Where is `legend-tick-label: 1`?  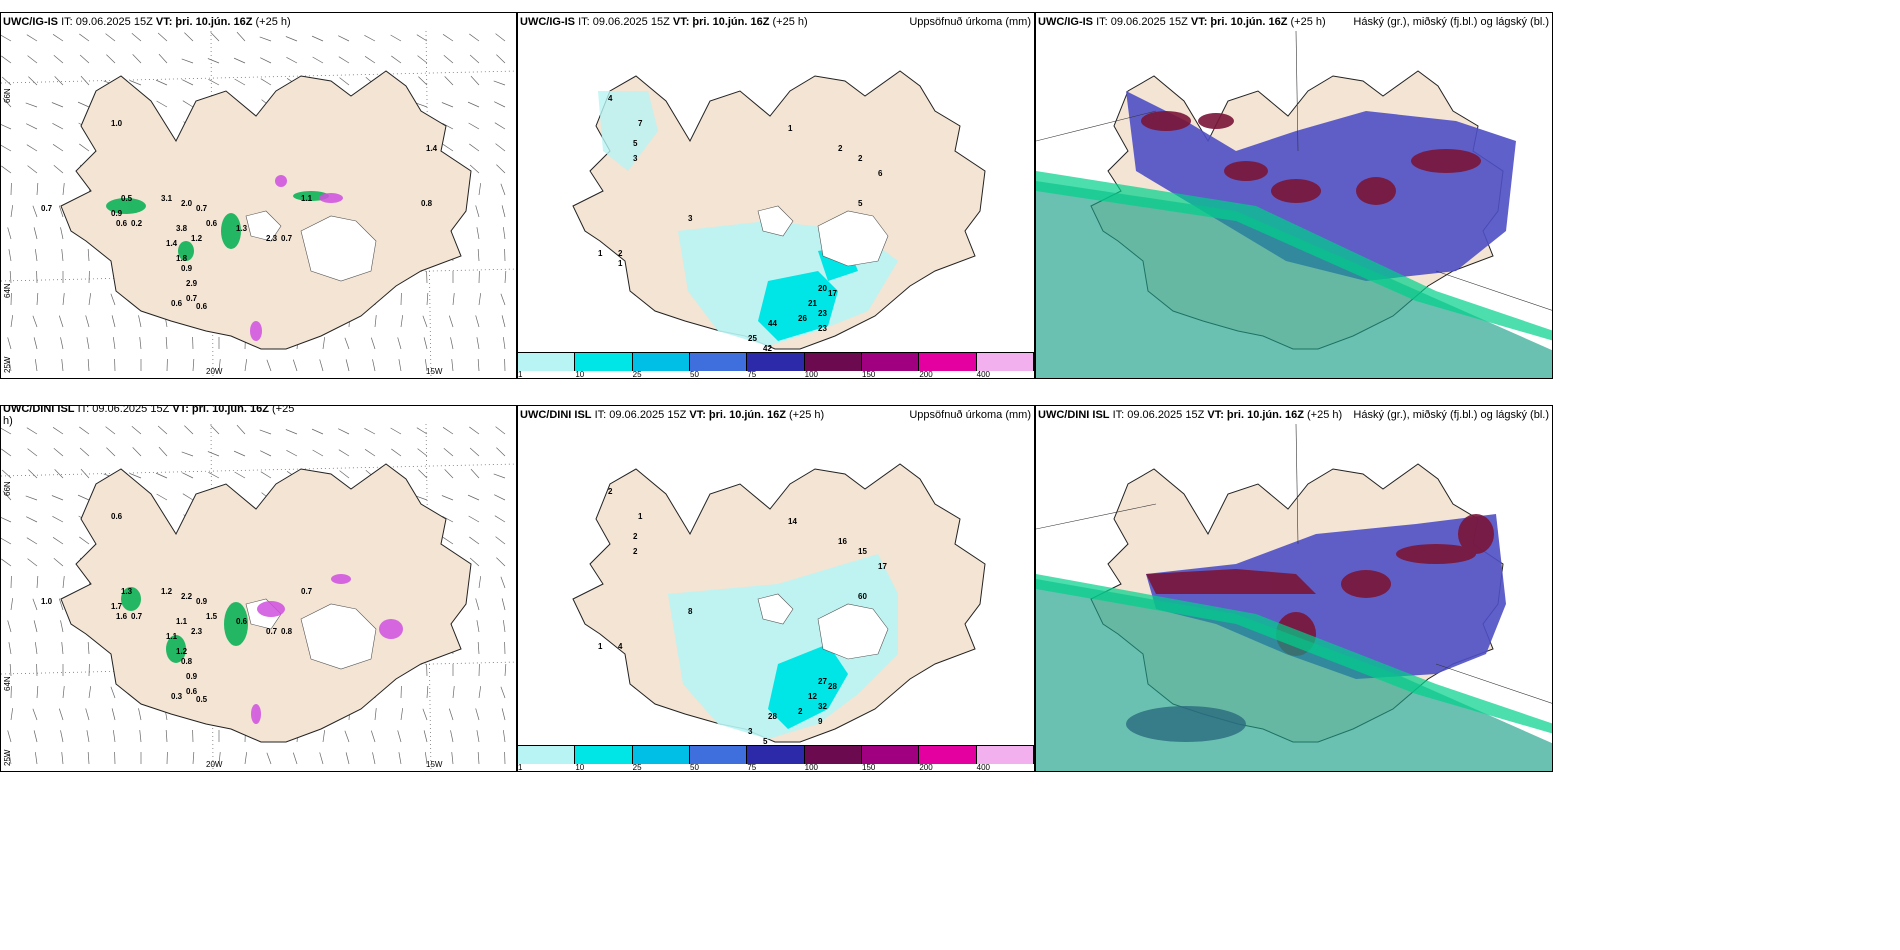
legend-tick-label: 1 is located at coordinates (520, 767).